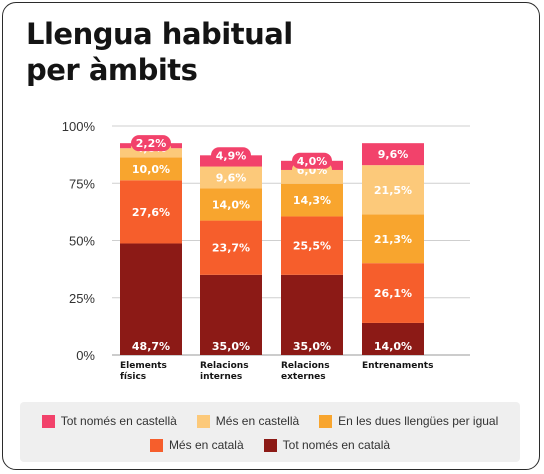  Describe the element at coordinates (159, 34) in the screenshot. I see `title-line-1: Llengua habitual` at that location.